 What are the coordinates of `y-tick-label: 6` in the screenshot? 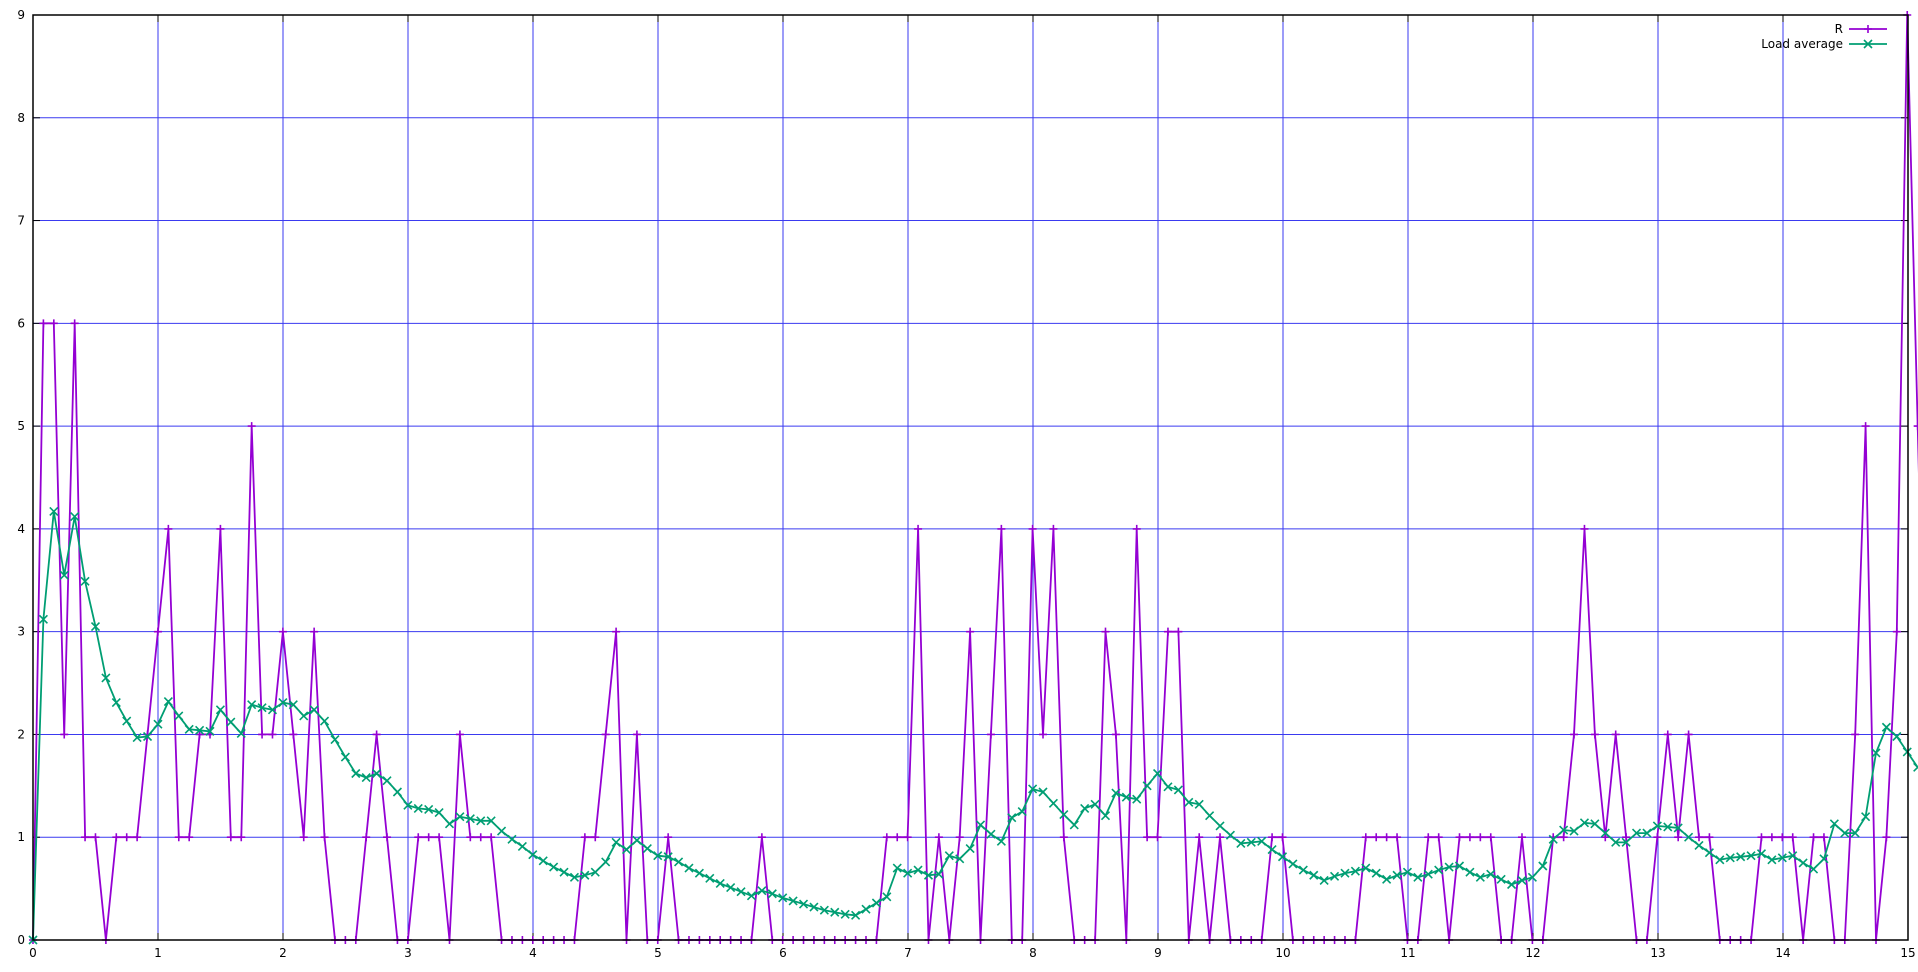 It's located at (21, 323).